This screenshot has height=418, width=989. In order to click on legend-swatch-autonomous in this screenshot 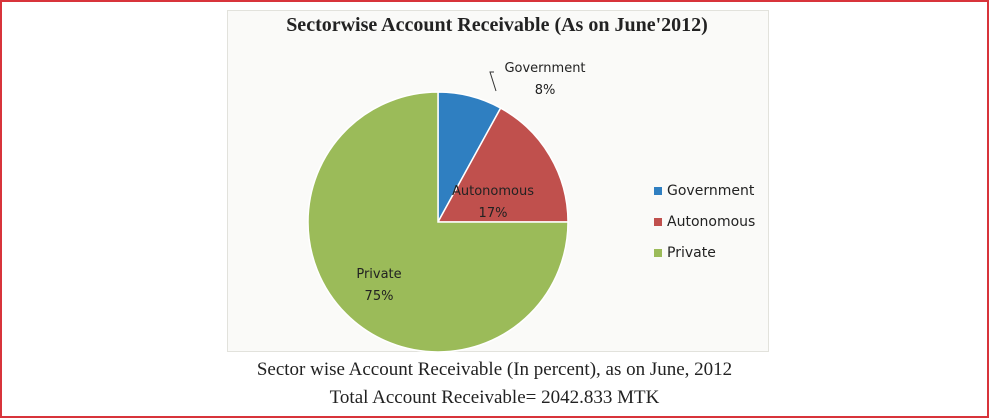, I will do `click(658, 222)`.